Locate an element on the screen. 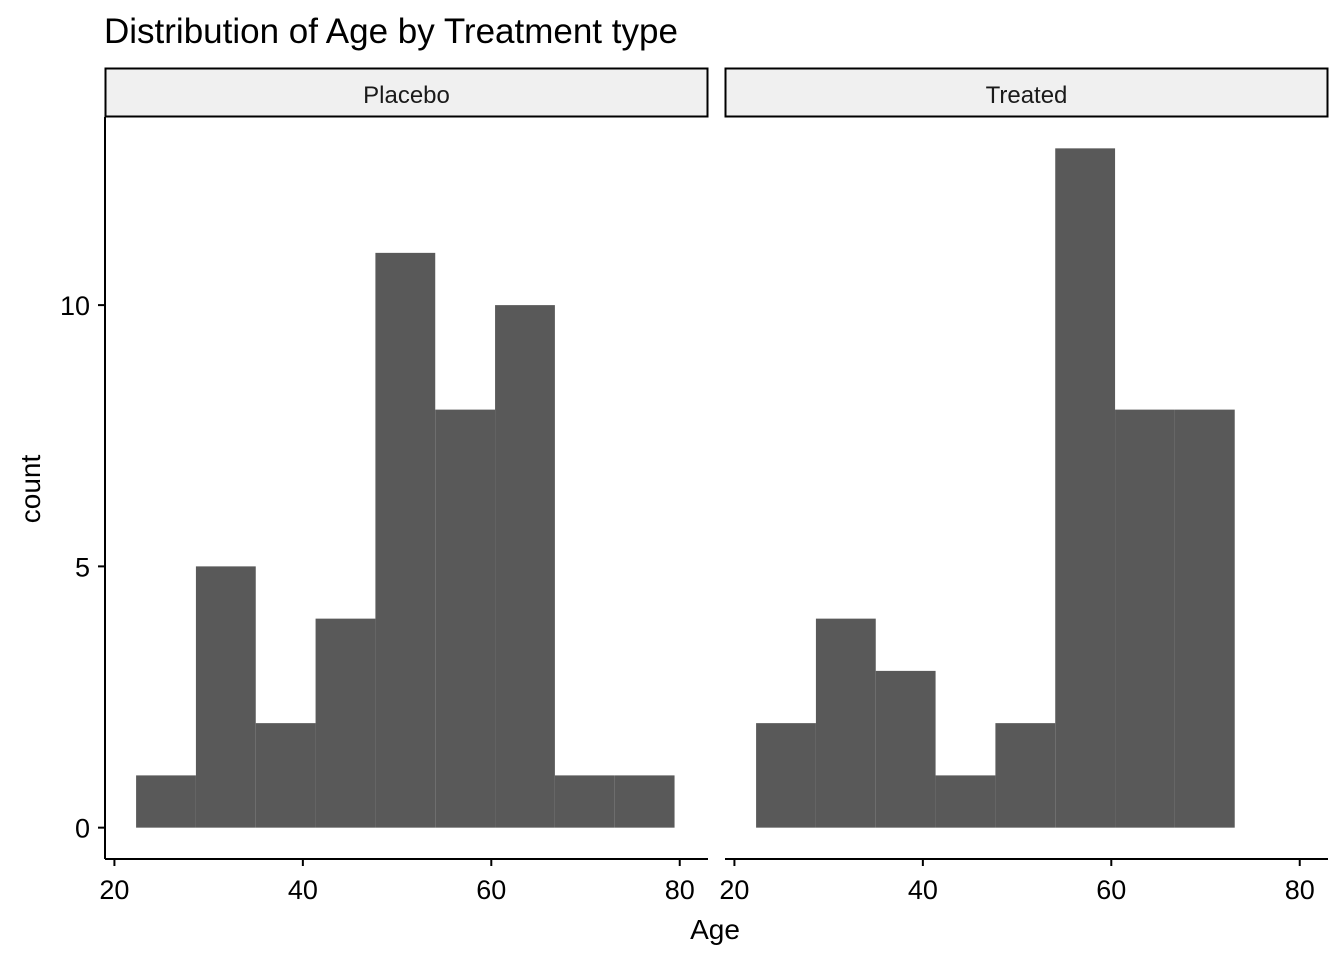  y-axis-title: count is located at coordinates (30, 489).